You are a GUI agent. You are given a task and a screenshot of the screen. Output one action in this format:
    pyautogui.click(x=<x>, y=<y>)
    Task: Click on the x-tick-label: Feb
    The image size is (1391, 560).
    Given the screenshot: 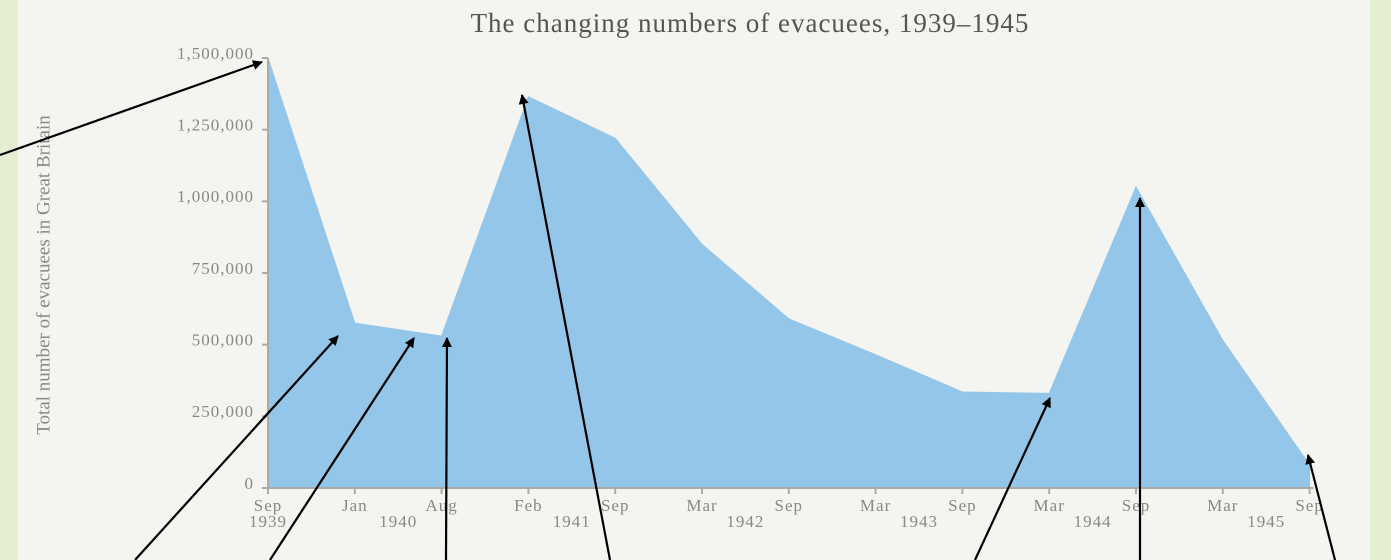 What is the action you would take?
    pyautogui.click(x=528, y=505)
    